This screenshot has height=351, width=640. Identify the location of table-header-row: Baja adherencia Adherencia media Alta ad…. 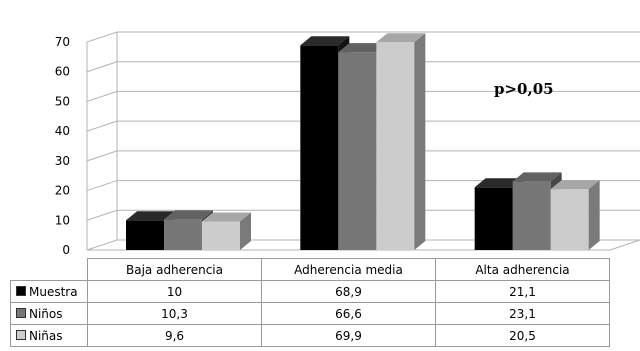
(310, 269).